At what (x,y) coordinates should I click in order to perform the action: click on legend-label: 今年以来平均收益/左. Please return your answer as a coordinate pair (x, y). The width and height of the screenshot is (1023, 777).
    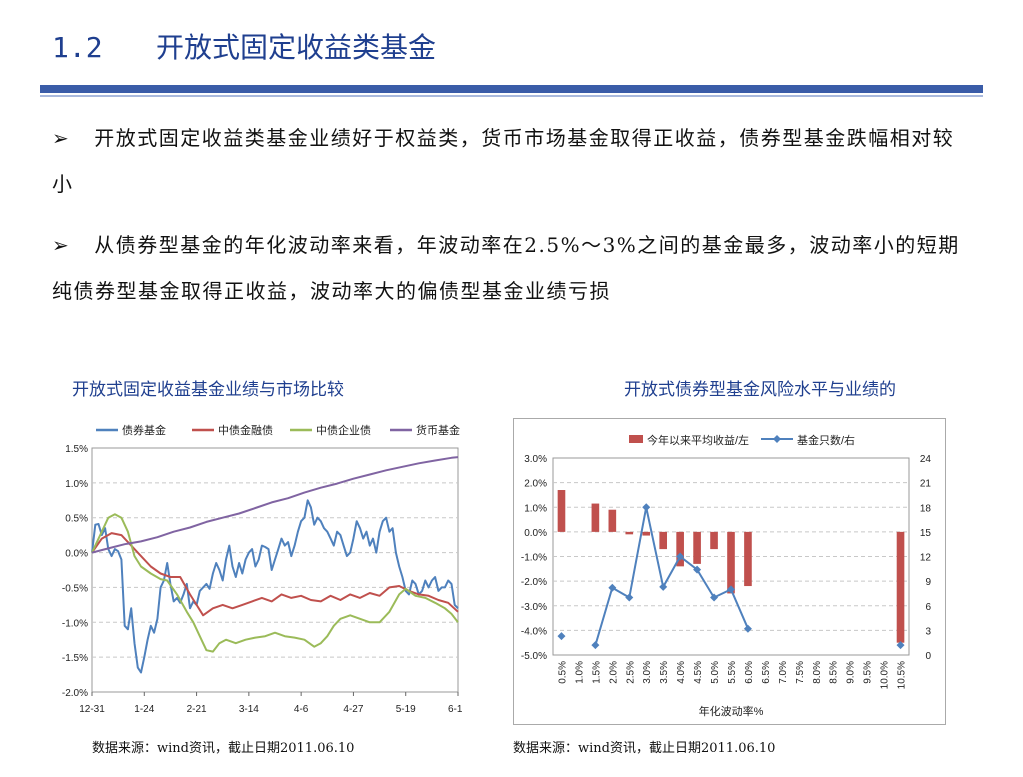
    Looking at the image, I should click on (698, 440).